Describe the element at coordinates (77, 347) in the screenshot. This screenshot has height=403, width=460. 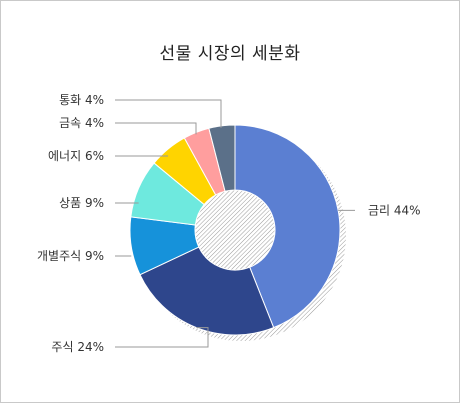
I see `slice-label-1: 주식 24%` at that location.